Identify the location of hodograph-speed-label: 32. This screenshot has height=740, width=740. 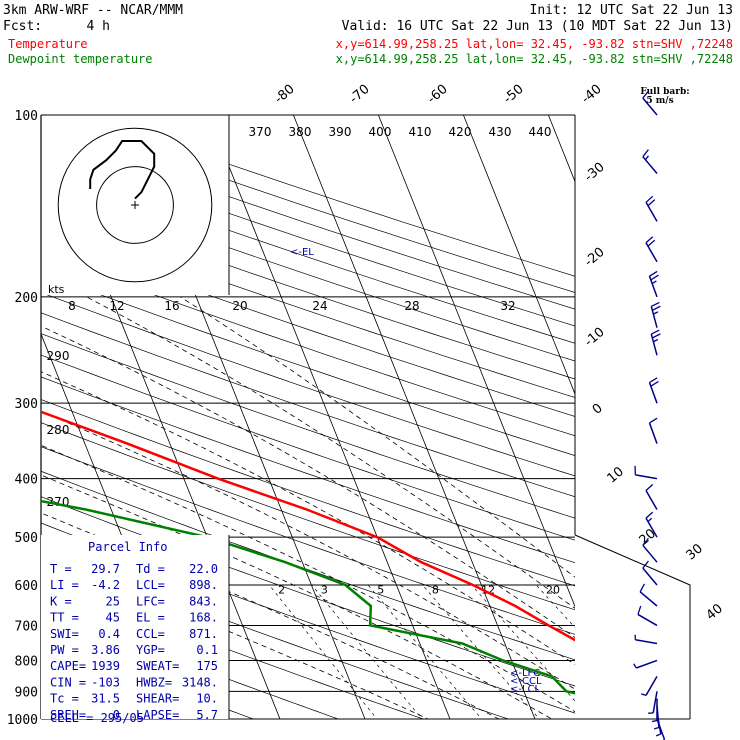
(507, 306).